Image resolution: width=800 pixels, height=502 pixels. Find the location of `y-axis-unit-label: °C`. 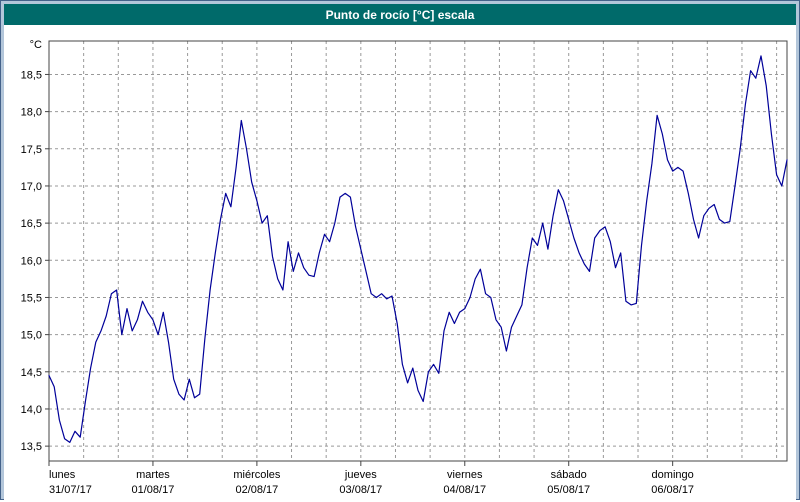

y-axis-unit-label: °C is located at coordinates (36, 45).